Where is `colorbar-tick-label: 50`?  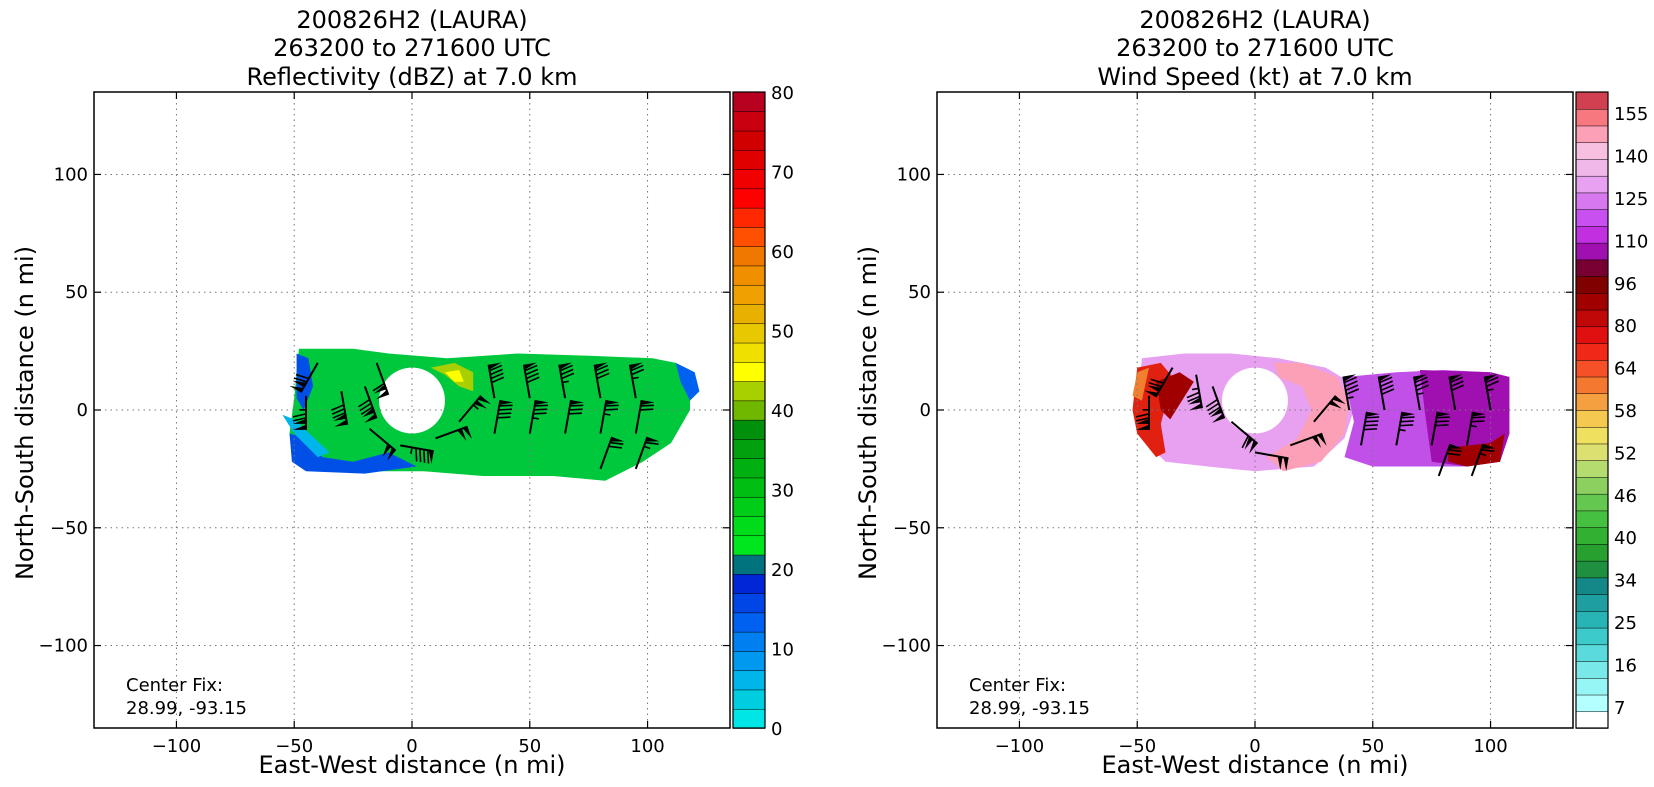
colorbar-tick-label: 50 is located at coordinates (782, 332).